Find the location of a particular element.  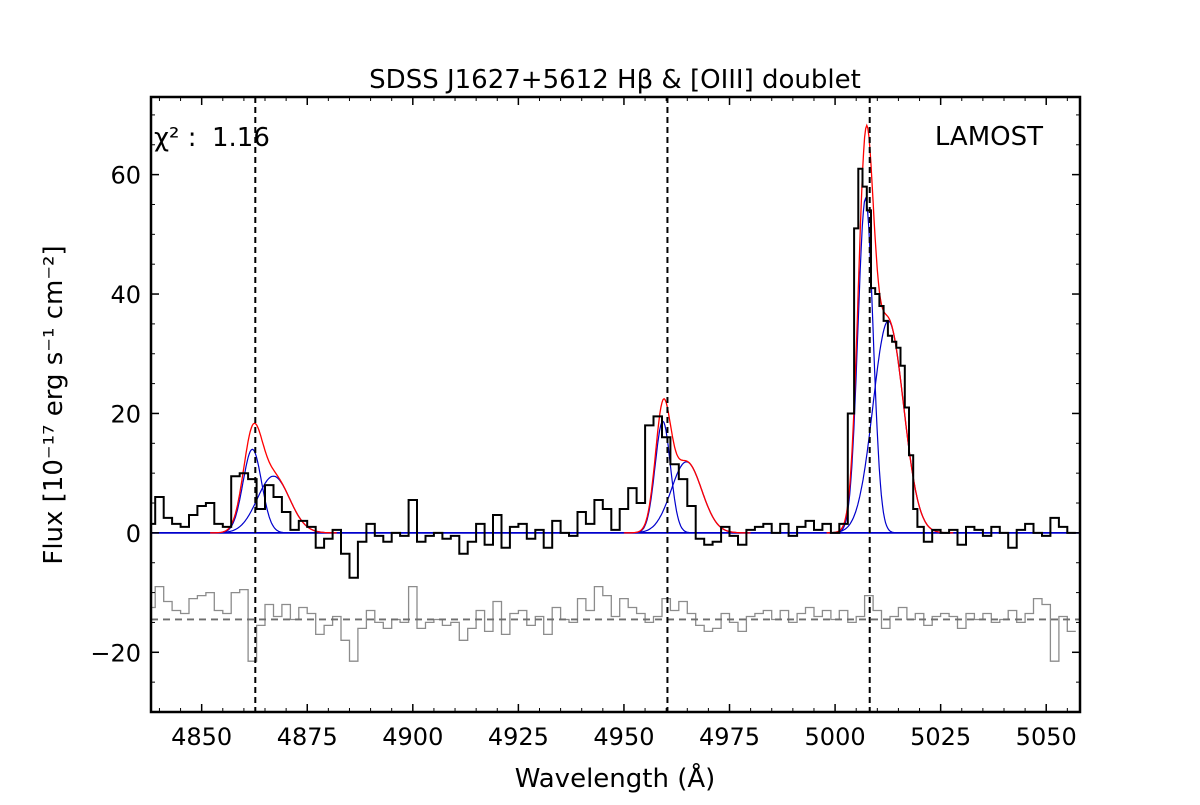

y-tick-label: 60 is located at coordinates (125, 176).